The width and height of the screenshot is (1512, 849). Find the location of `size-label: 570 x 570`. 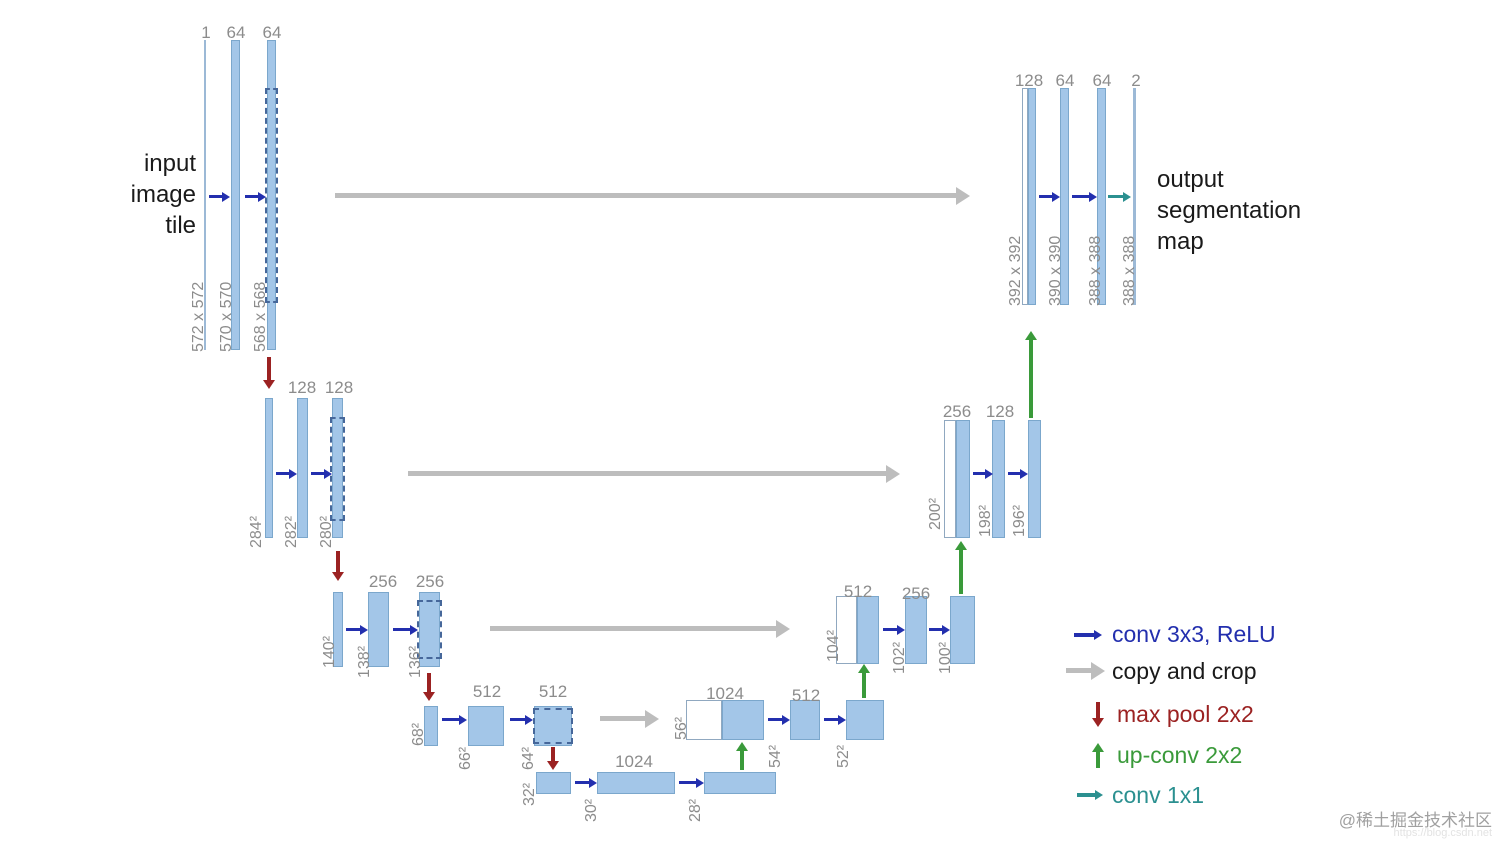

size-label: 570 x 570 is located at coordinates (226, 316).